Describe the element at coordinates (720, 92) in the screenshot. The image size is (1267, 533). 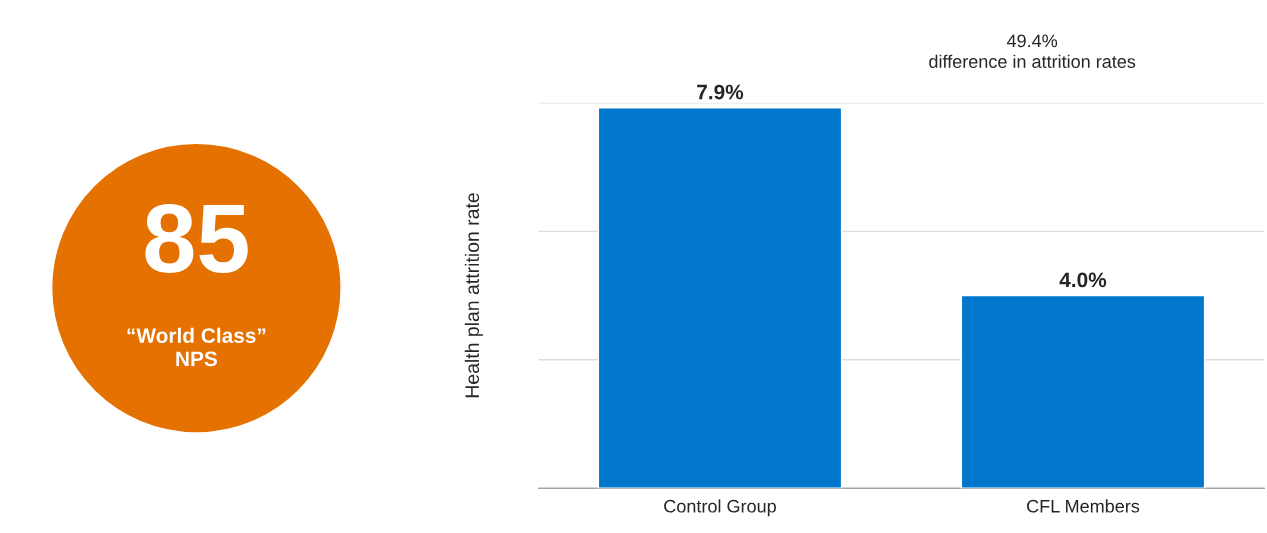
I see `data-label: 7.9%` at that location.